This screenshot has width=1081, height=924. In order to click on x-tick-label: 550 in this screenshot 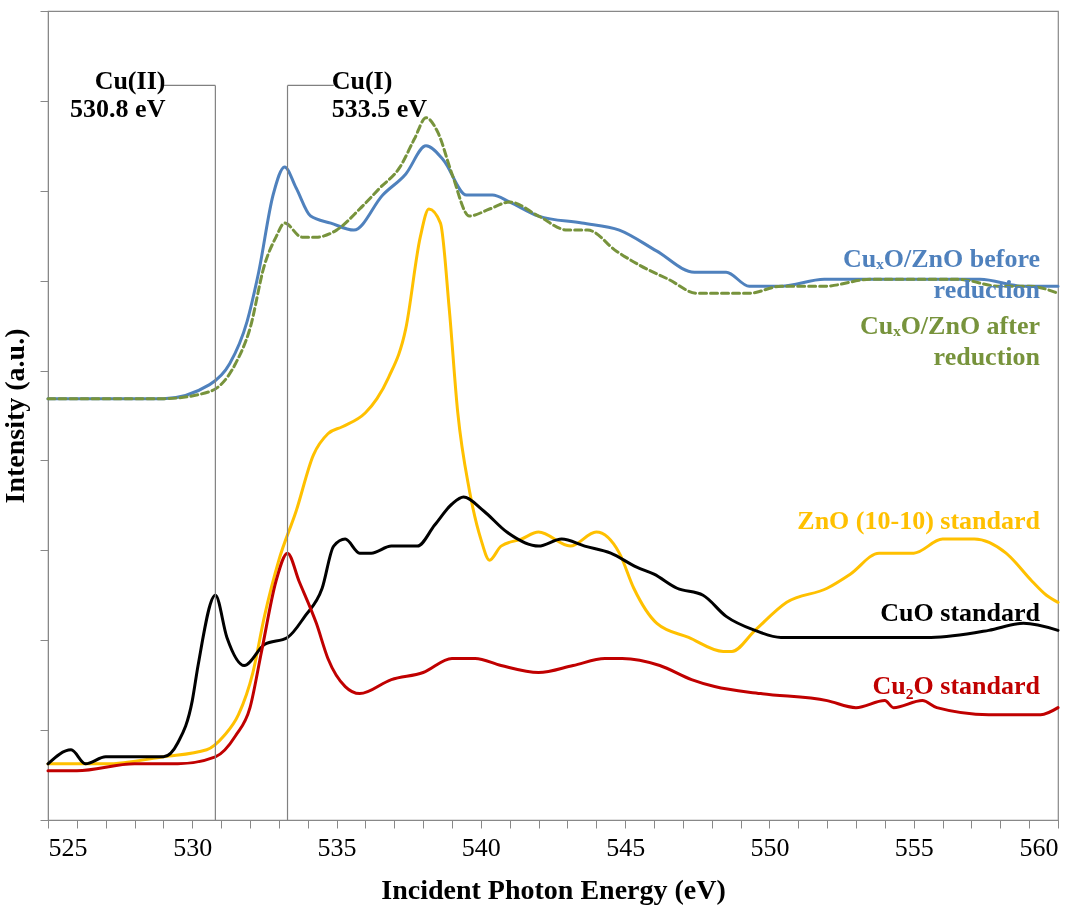, I will do `click(770, 847)`.